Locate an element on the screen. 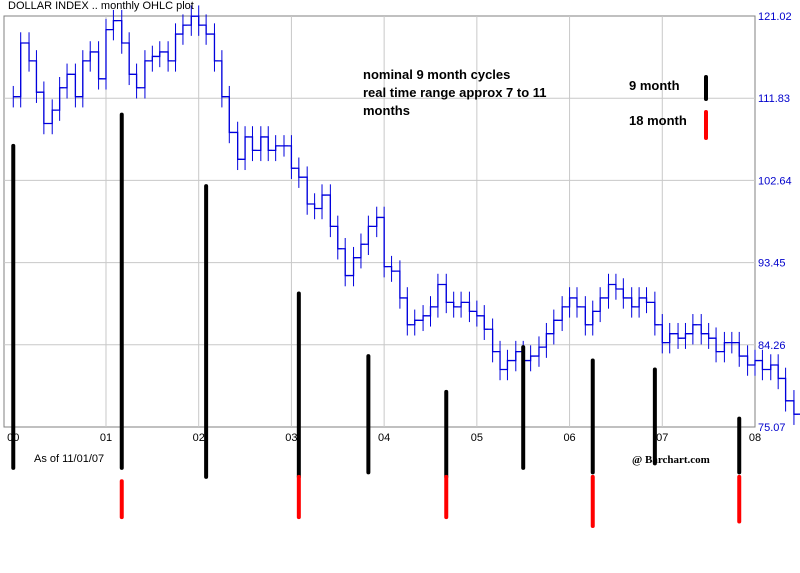  y-tick-label: 121.02 is located at coordinates (775, 17).